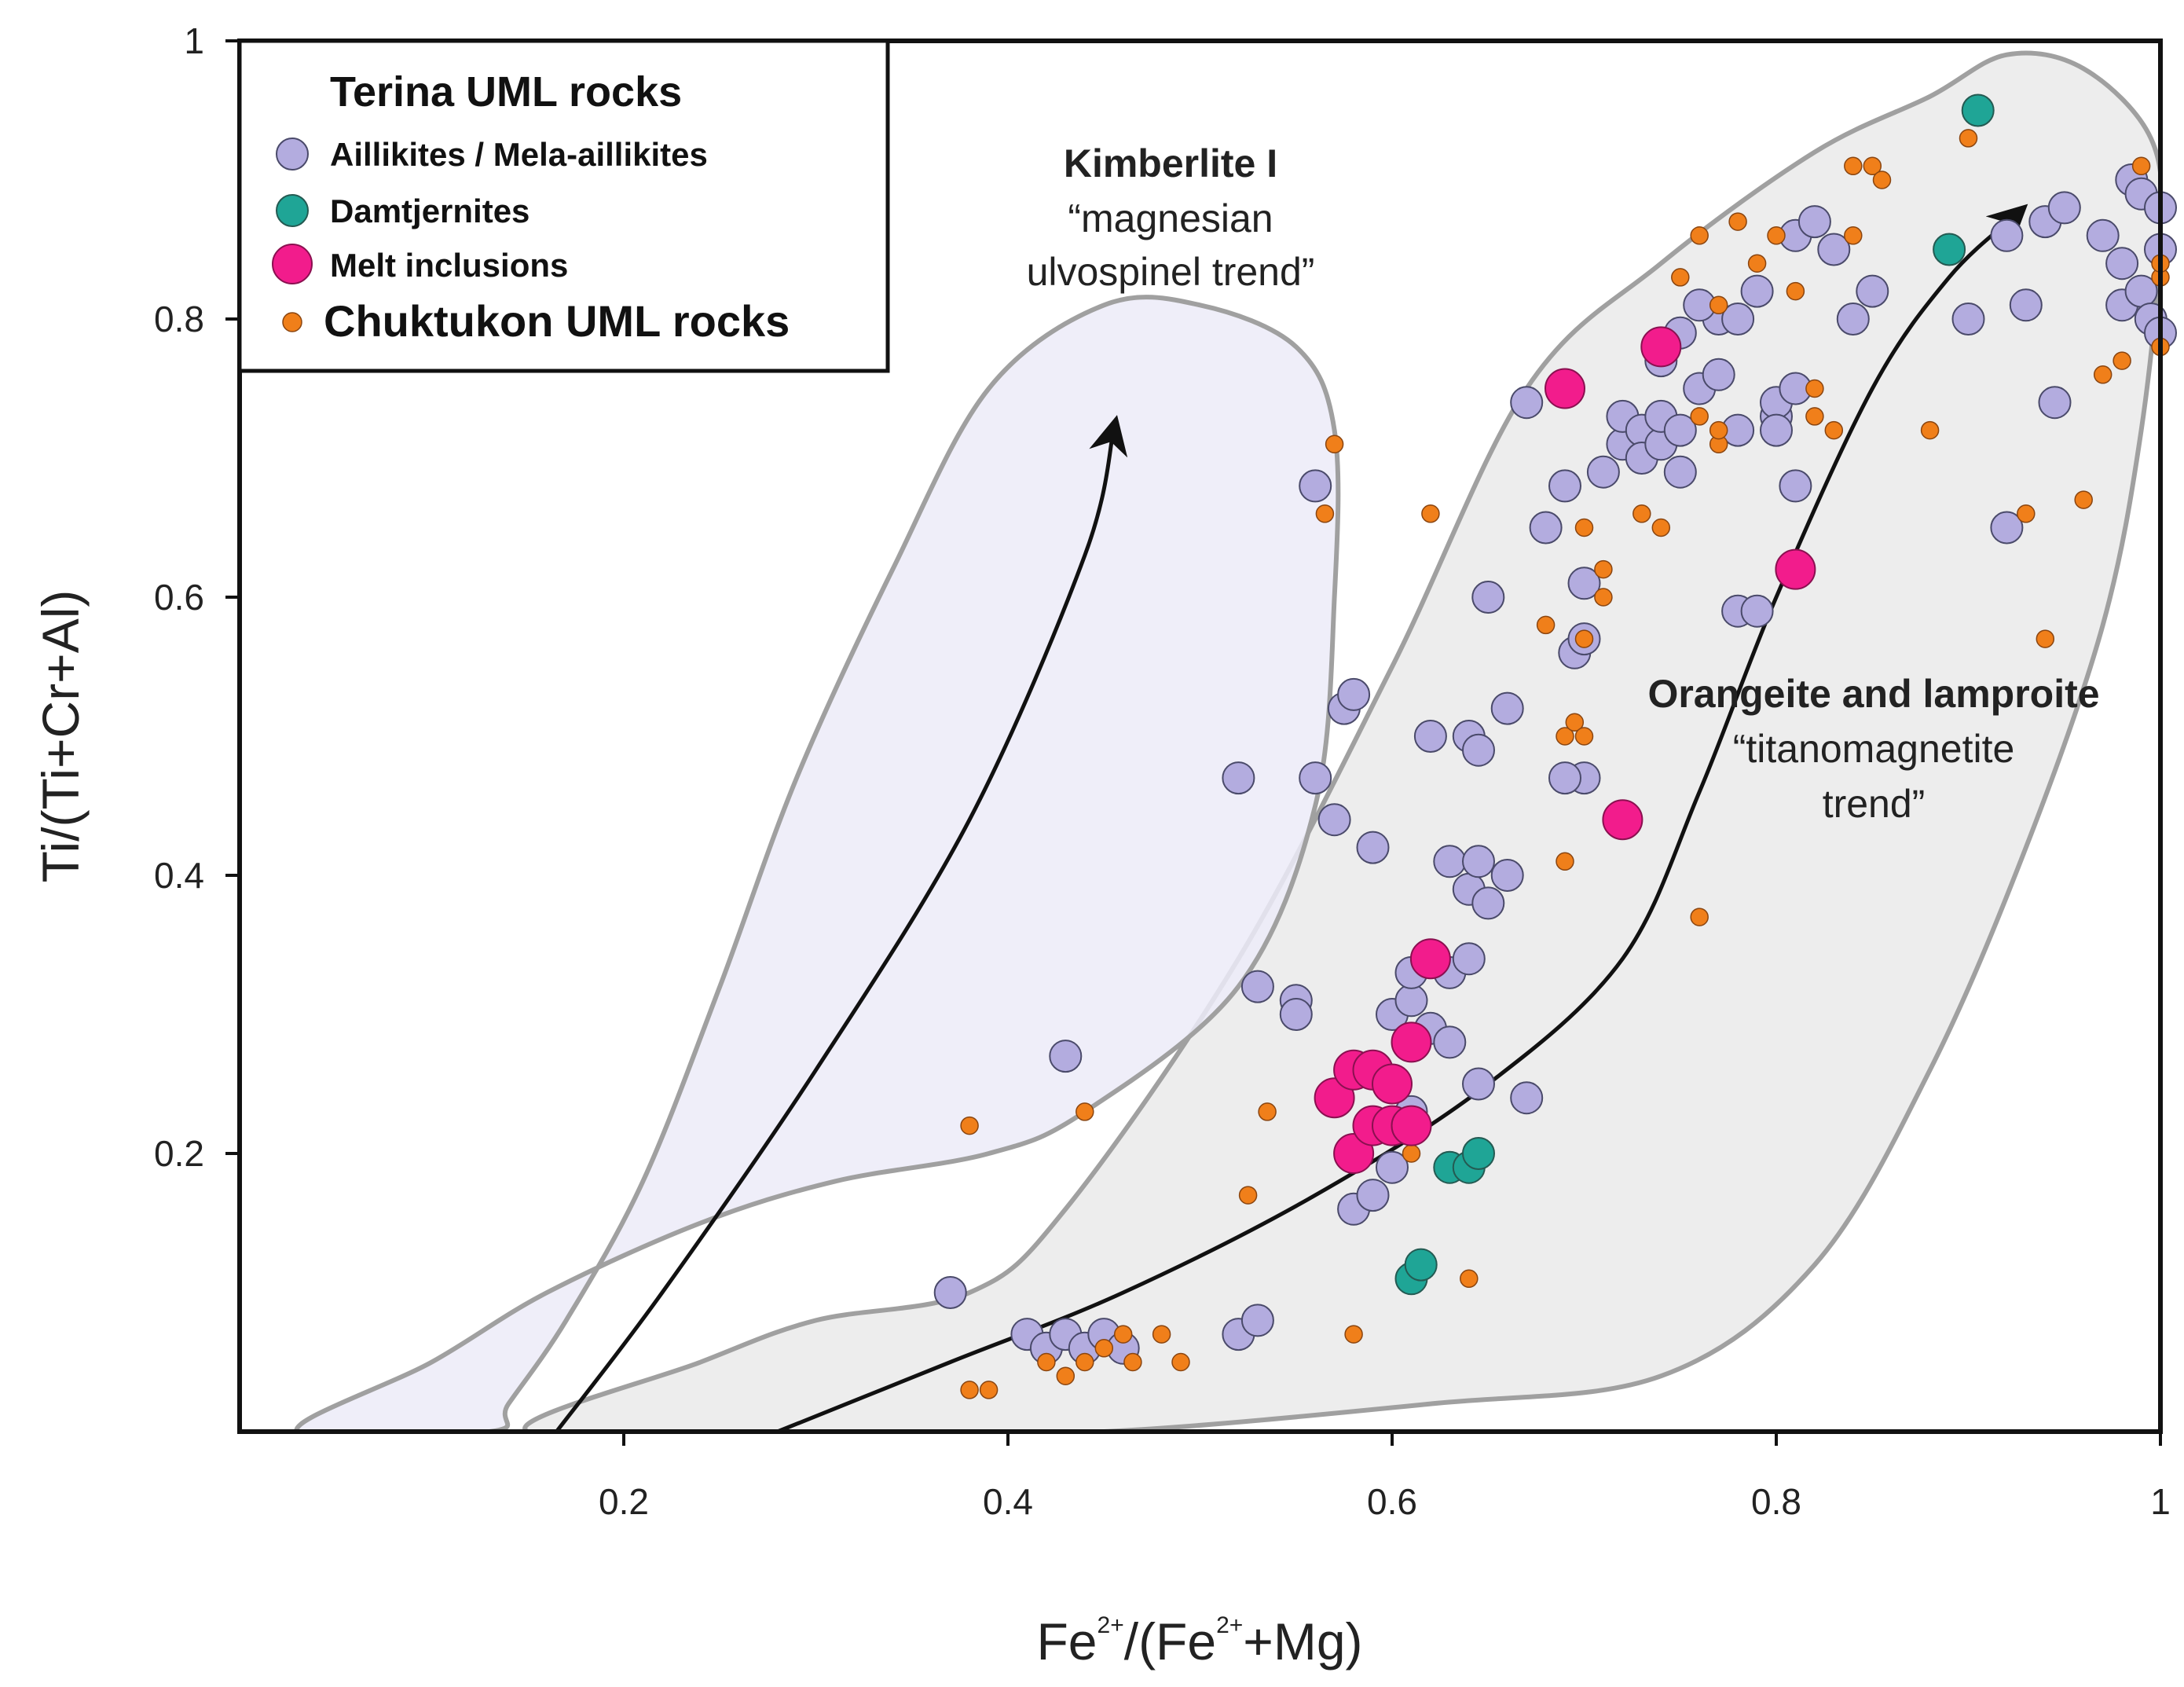 The image size is (2184, 1687). I want to click on x-axis-title: Fe2+/(Fe2++Mg), so click(1199, 1641).